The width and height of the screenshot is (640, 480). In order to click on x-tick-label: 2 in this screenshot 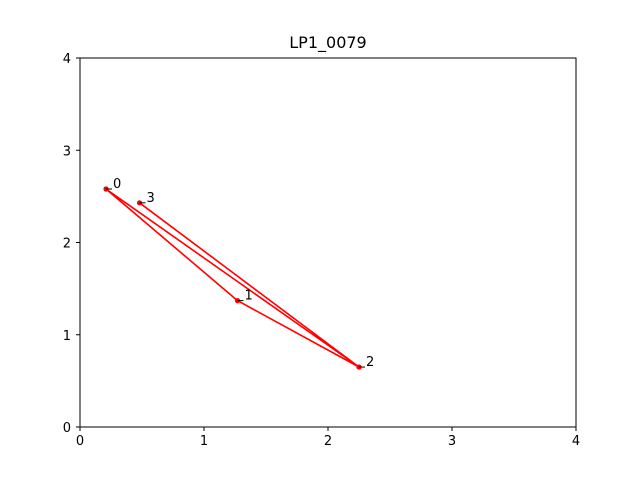, I will do `click(328, 441)`.